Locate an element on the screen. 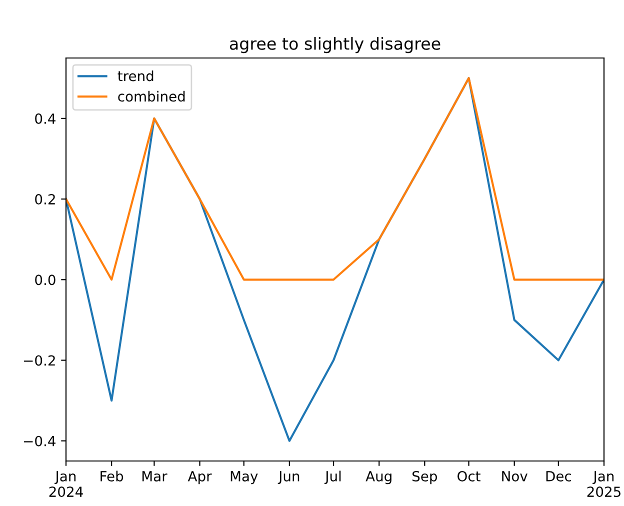 This screenshot has width=624, height=506. legend-label: combined is located at coordinates (151, 96).